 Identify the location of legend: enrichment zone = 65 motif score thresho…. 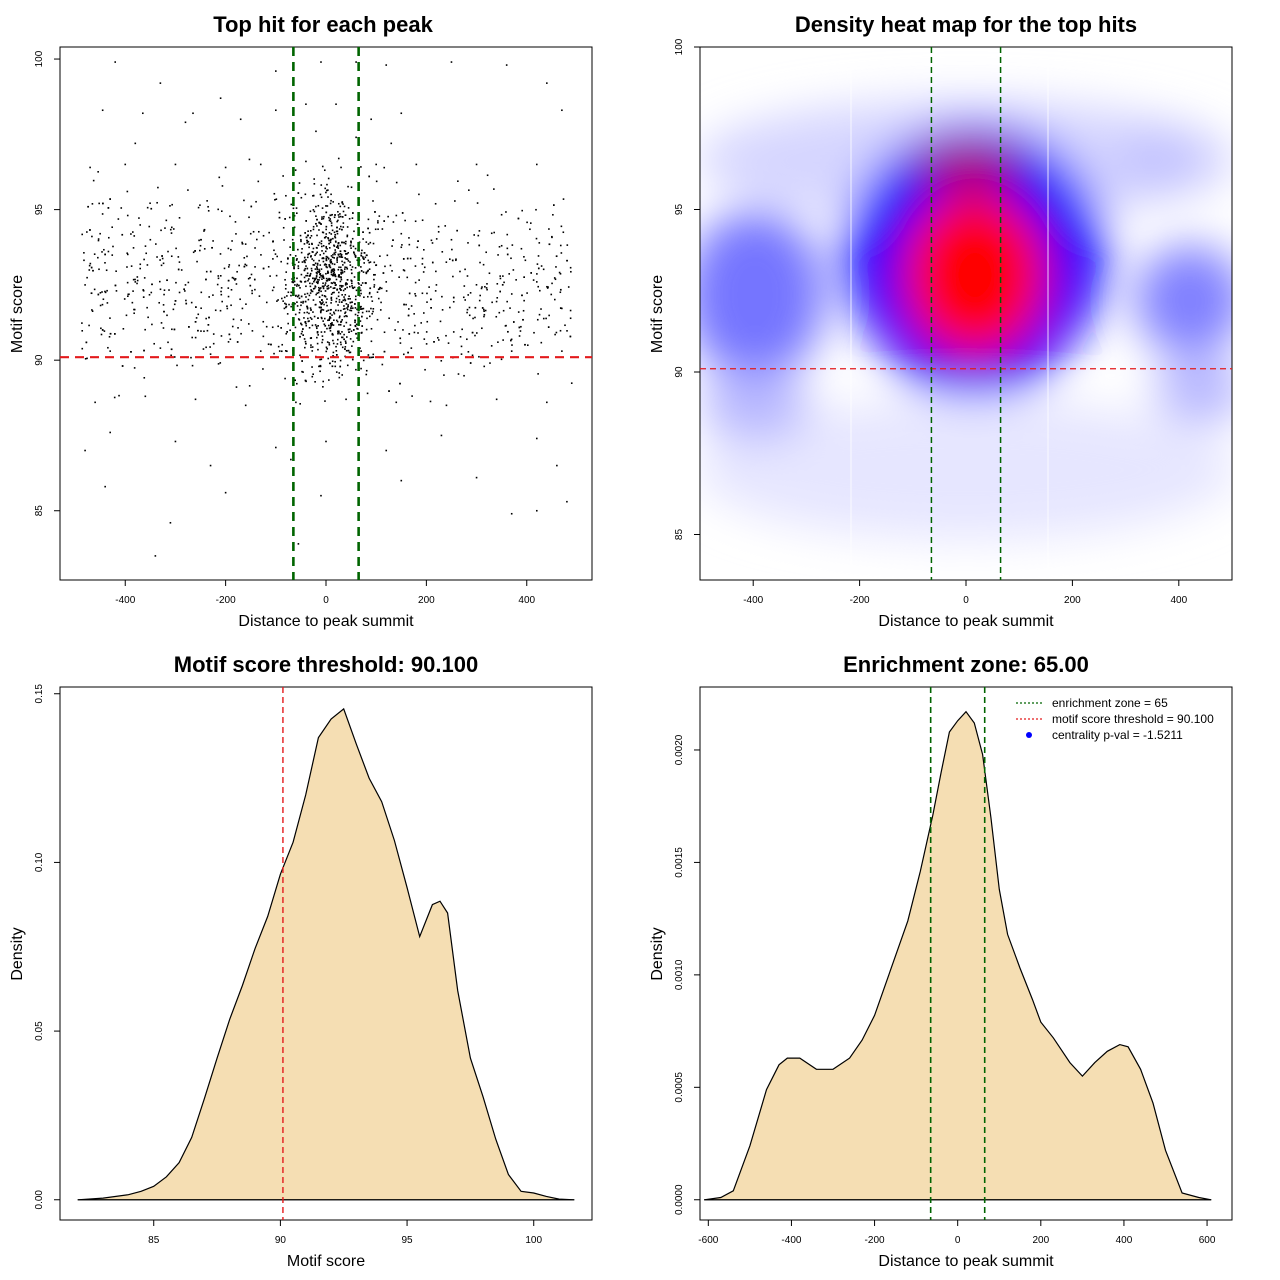
(1115, 719).